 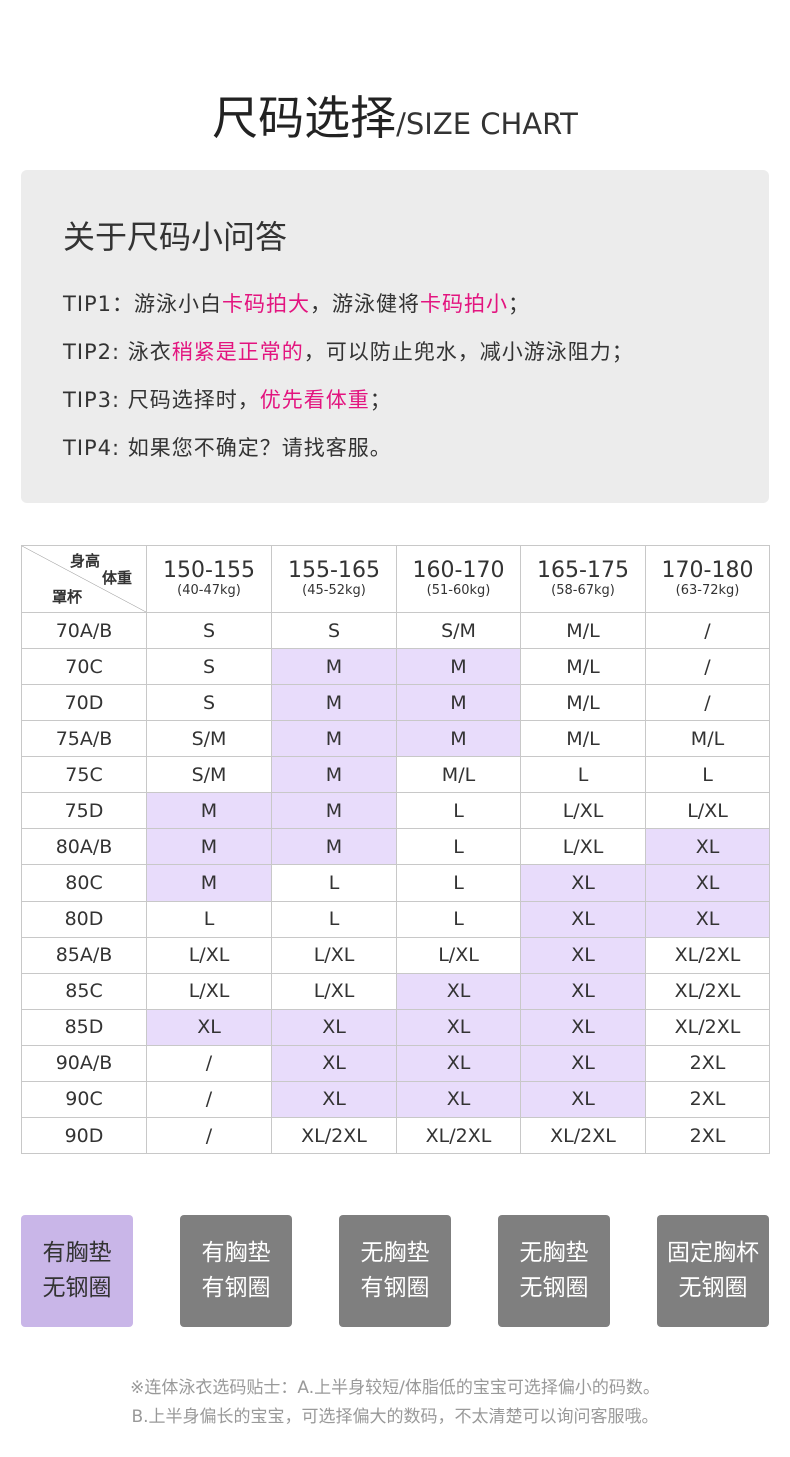 I want to click on tip: TIP1：游泳小白卡码拍大，游泳健将卡码拍小；, so click(x=296, y=303).